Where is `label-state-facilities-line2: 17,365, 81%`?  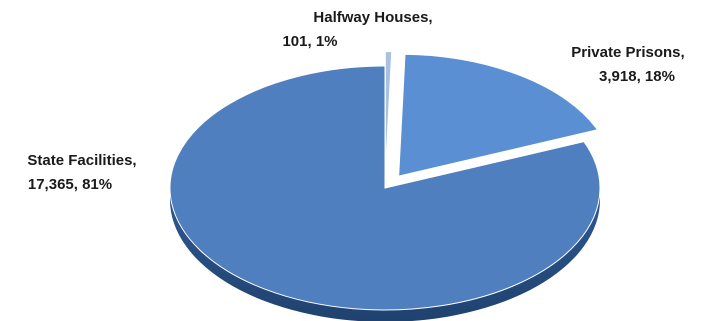
label-state-facilities-line2: 17,365, 81% is located at coordinates (70, 184).